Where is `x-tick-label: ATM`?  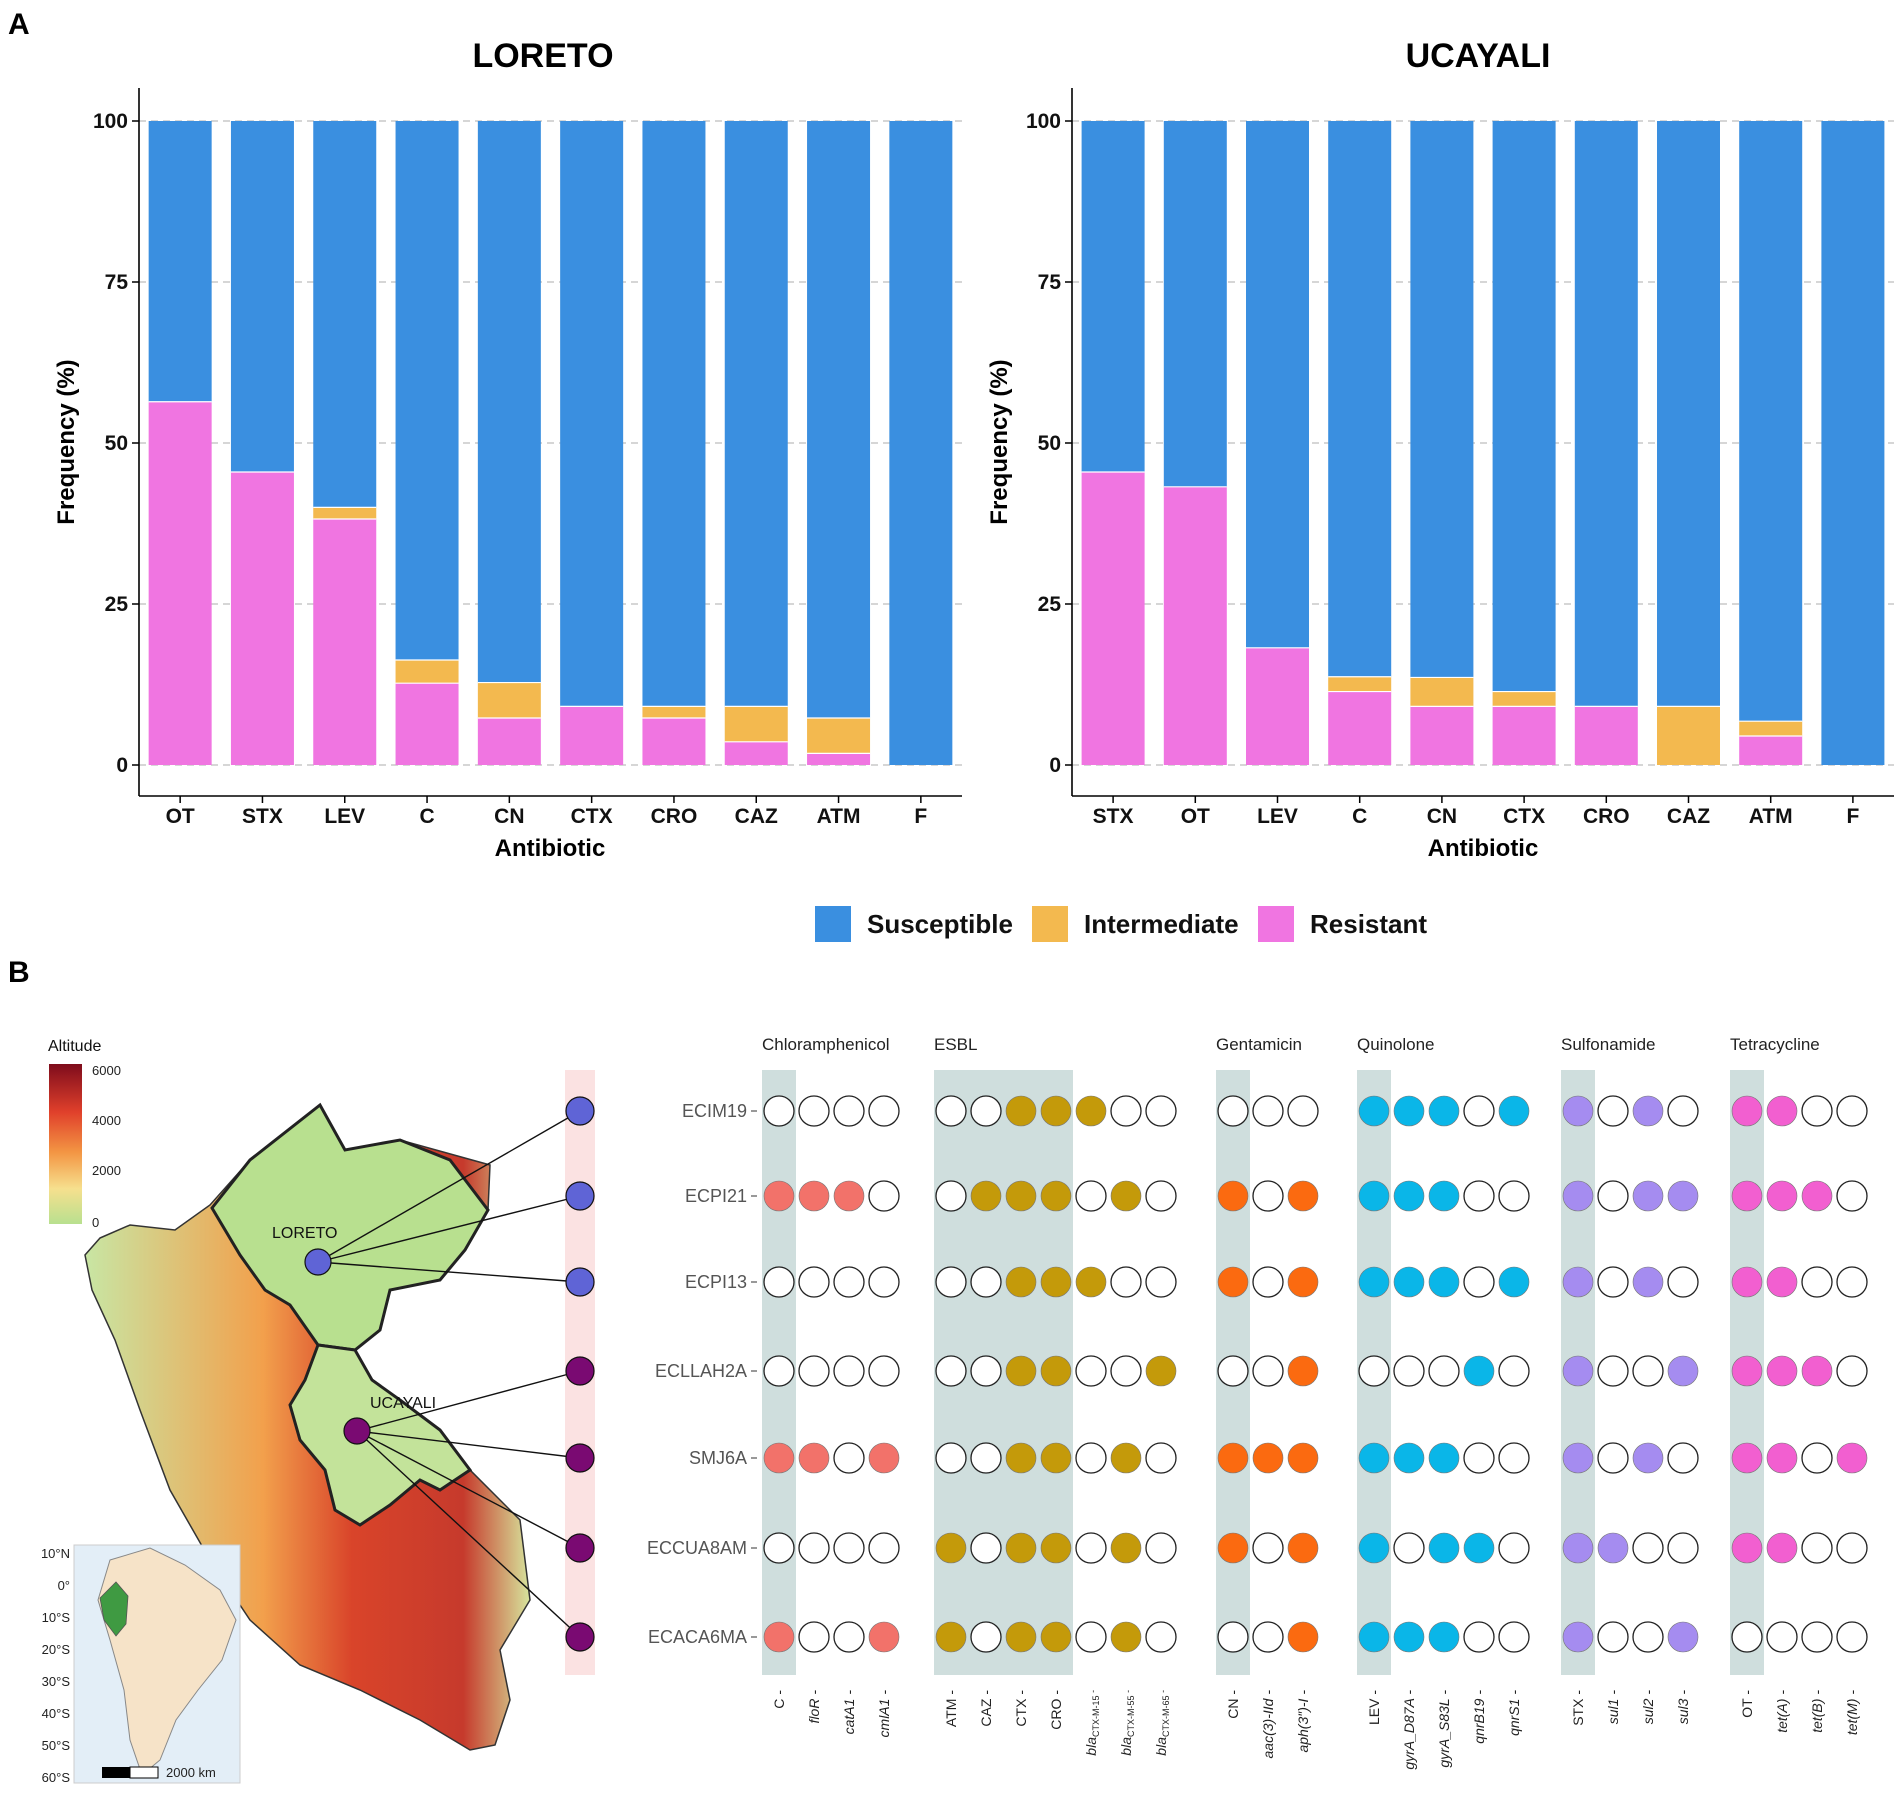
x-tick-label: ATM is located at coordinates (1771, 816).